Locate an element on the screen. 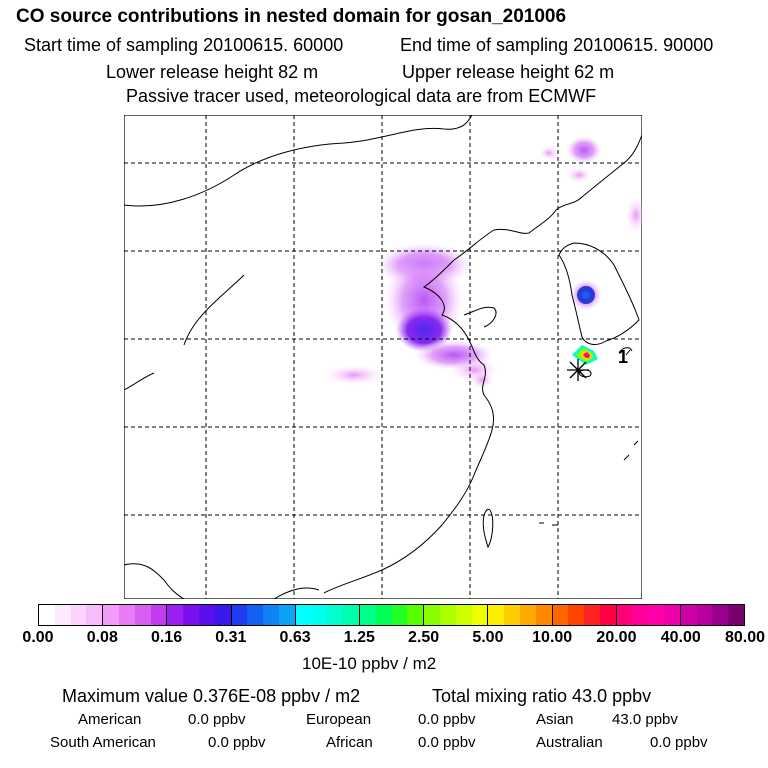  colorbar-tick-label: 0.31 is located at coordinates (231, 637).